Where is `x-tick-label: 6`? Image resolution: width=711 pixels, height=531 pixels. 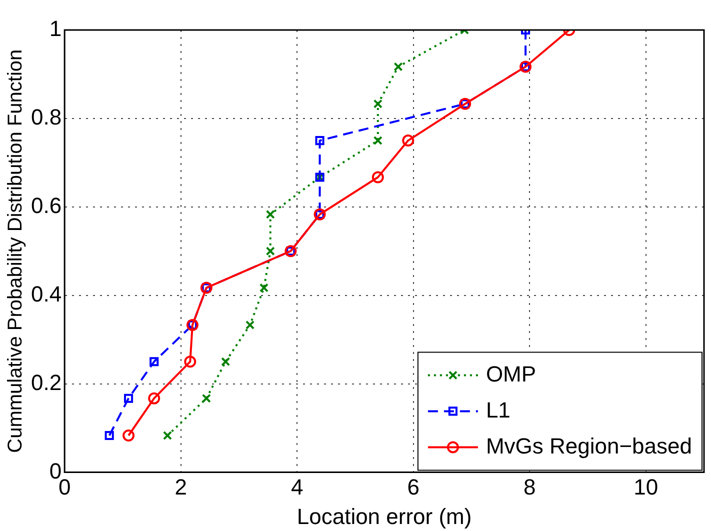 x-tick-label: 6 is located at coordinates (413, 487).